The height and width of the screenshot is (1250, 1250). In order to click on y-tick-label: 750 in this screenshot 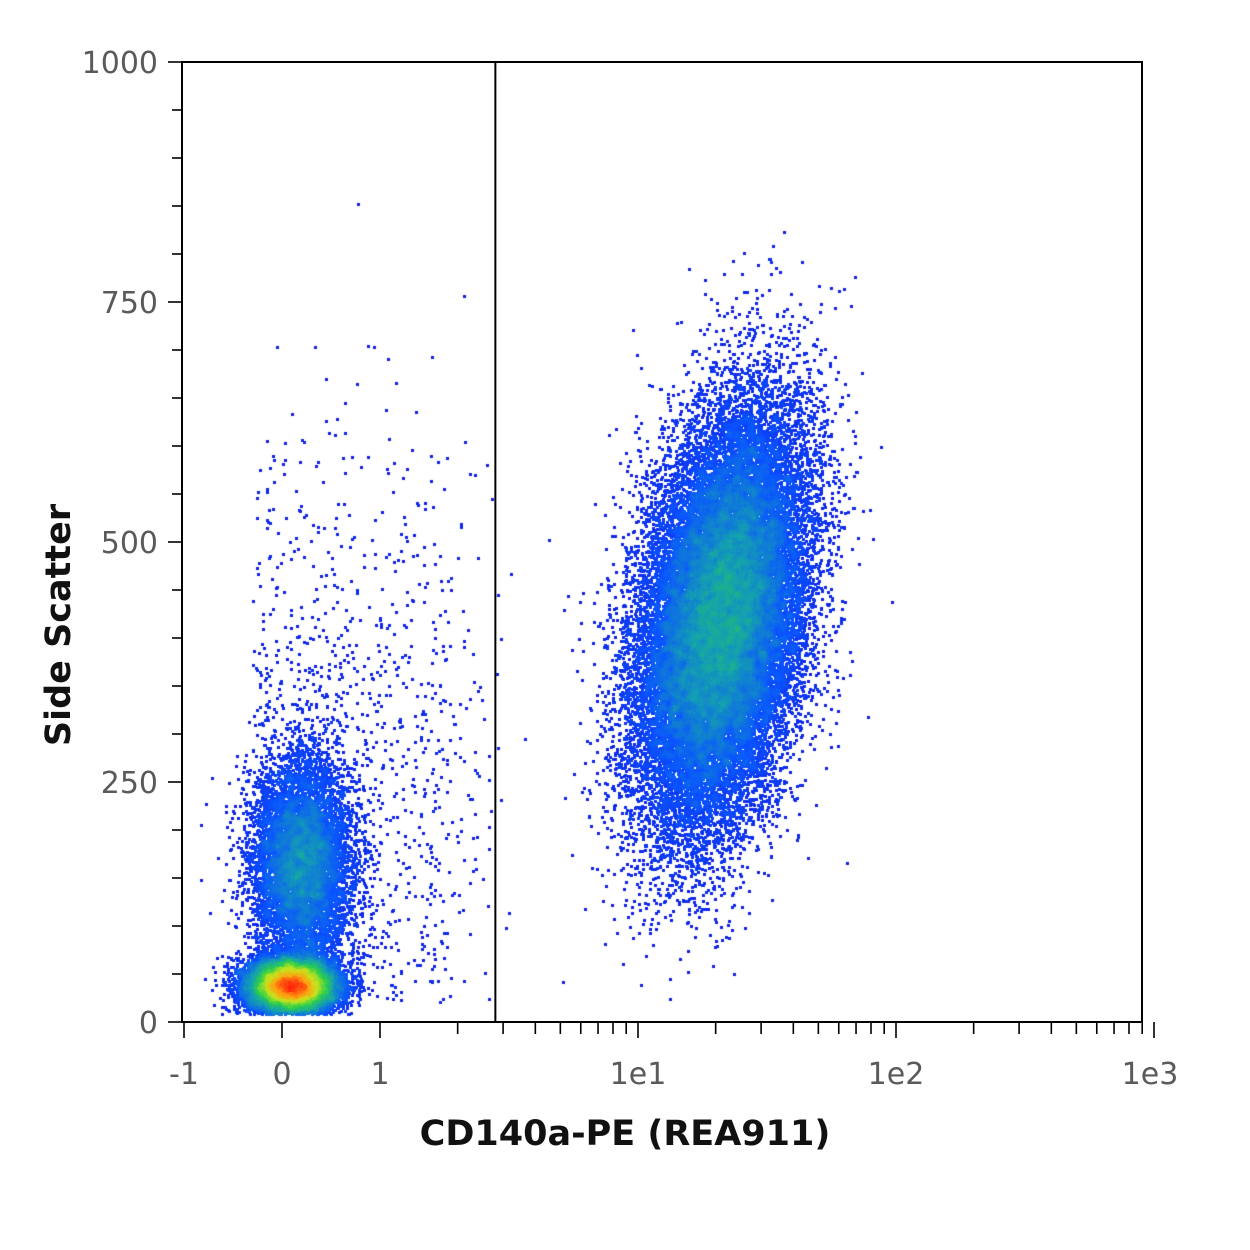, I will do `click(129, 303)`.